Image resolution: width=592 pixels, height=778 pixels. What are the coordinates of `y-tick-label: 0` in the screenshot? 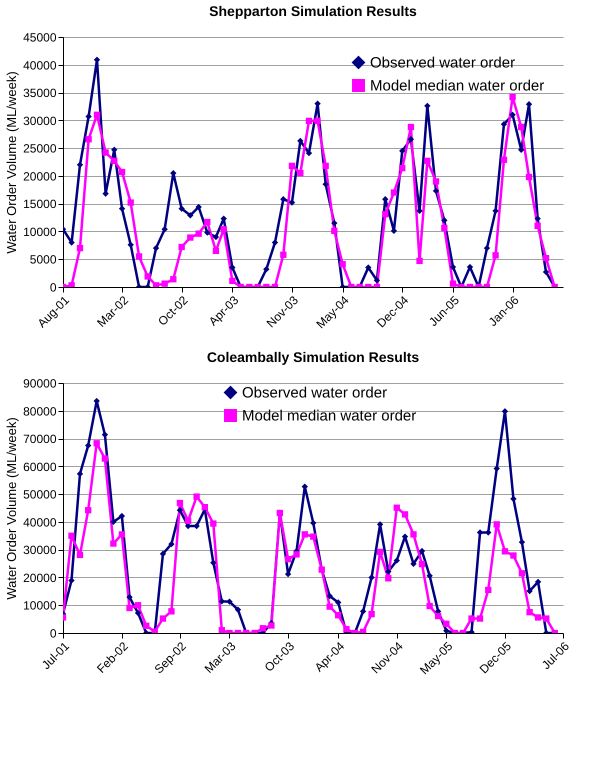 It's located at (53, 287).